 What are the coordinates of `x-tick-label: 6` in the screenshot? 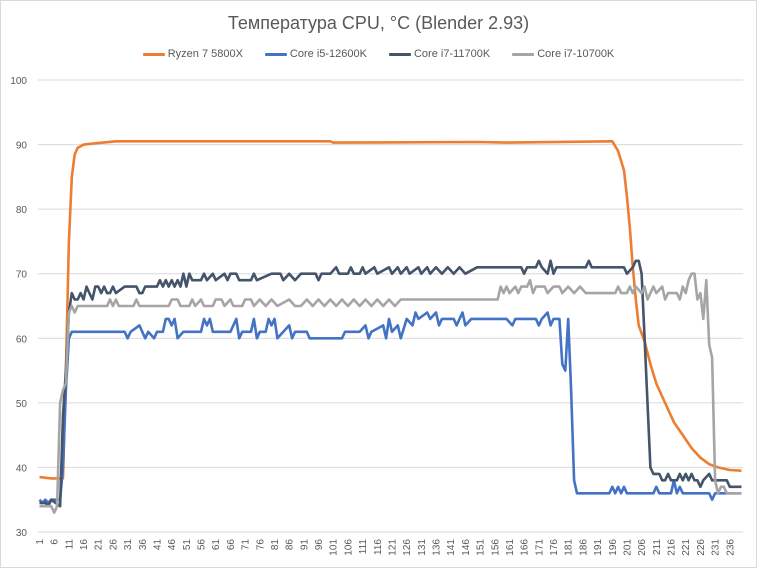 It's located at (55, 542).